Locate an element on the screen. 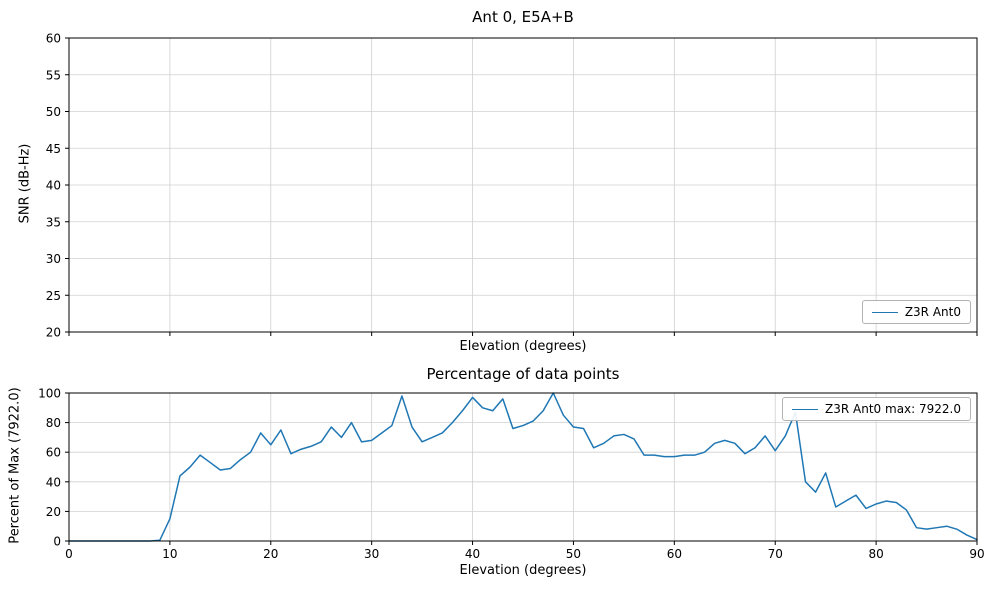  svg-text: 45 is located at coordinates (53, 149).